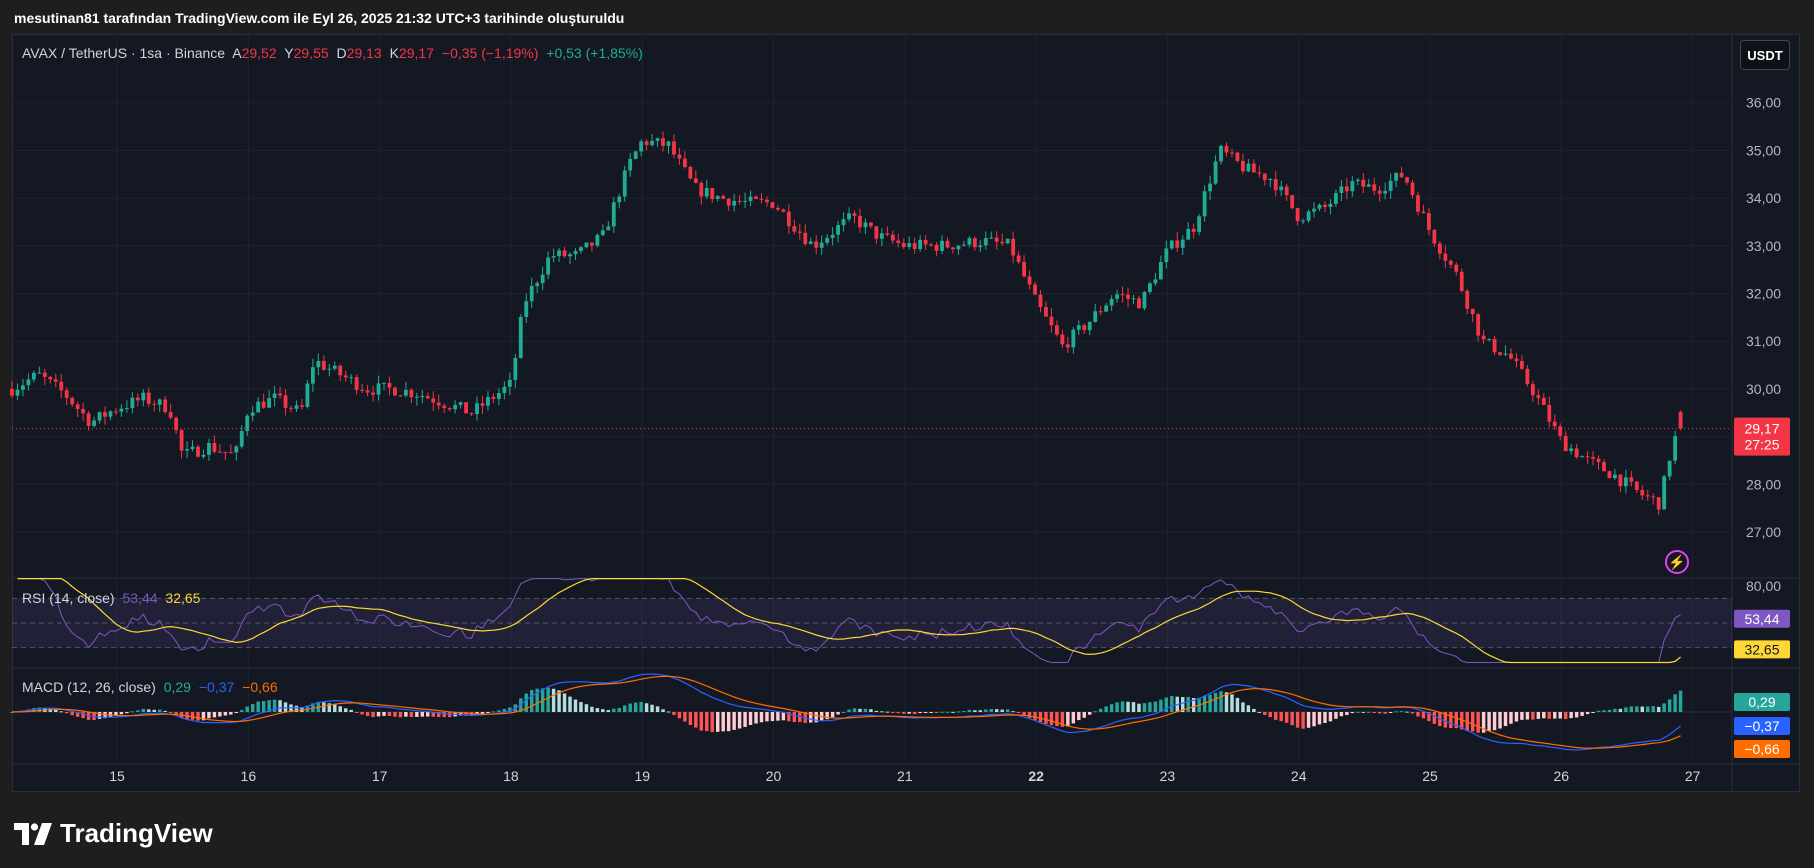 The height and width of the screenshot is (868, 1814). I want to click on rsi-ma-label: 32,65, so click(1761, 649).